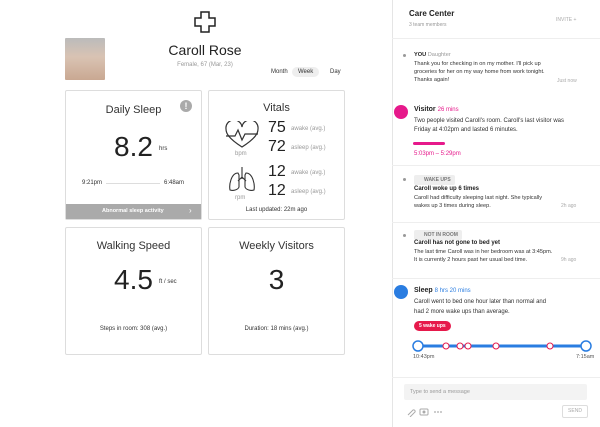 Image resolution: width=600 pixels, height=427 pixels. Describe the element at coordinates (306, 72) in the screenshot. I see `range-week: Week` at that location.